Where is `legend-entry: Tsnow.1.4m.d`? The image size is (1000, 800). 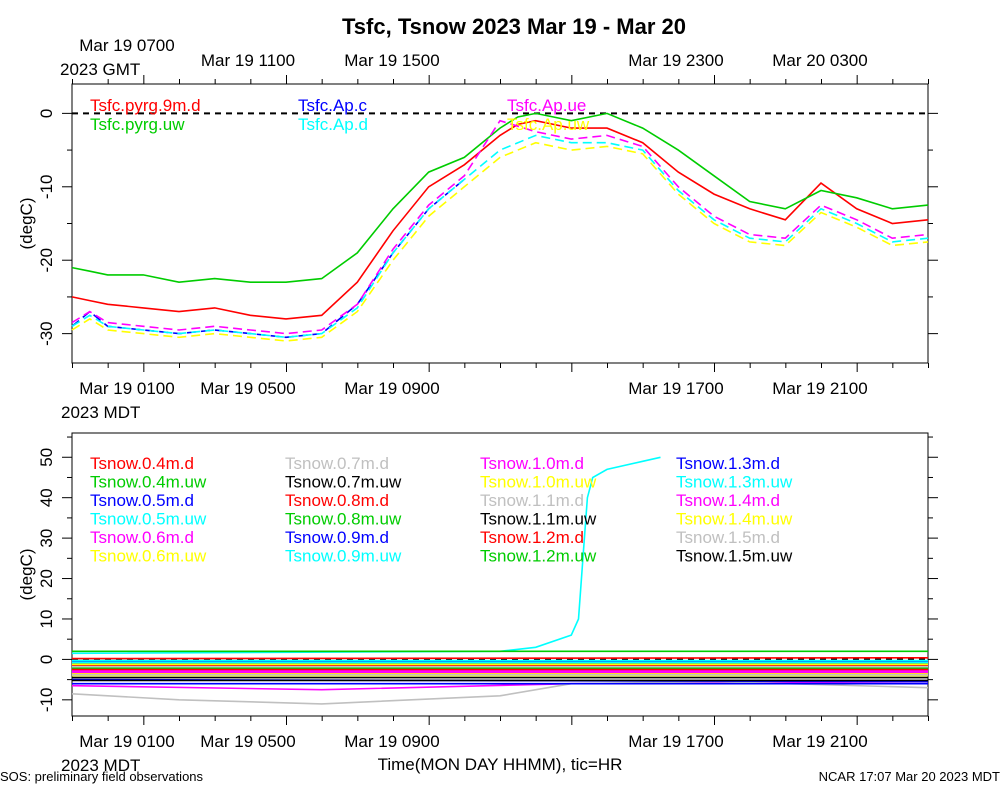
legend-entry: Tsnow.1.4m.d is located at coordinates (728, 500).